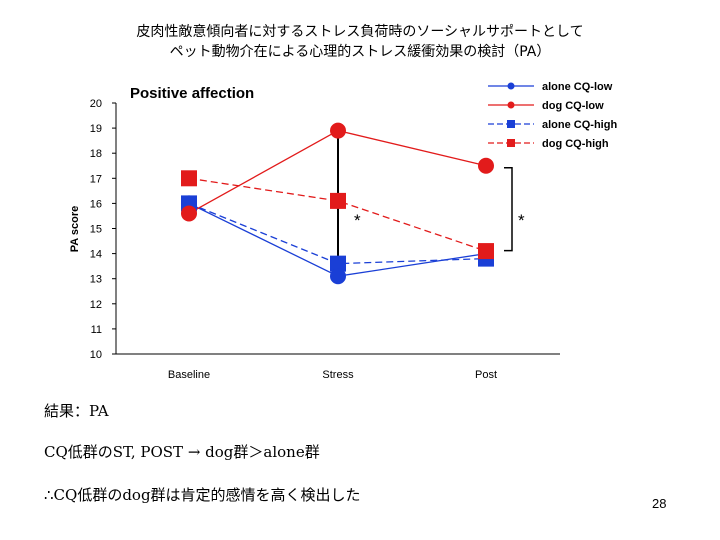  I want to click on y-tick-label: 12, so click(96, 305).